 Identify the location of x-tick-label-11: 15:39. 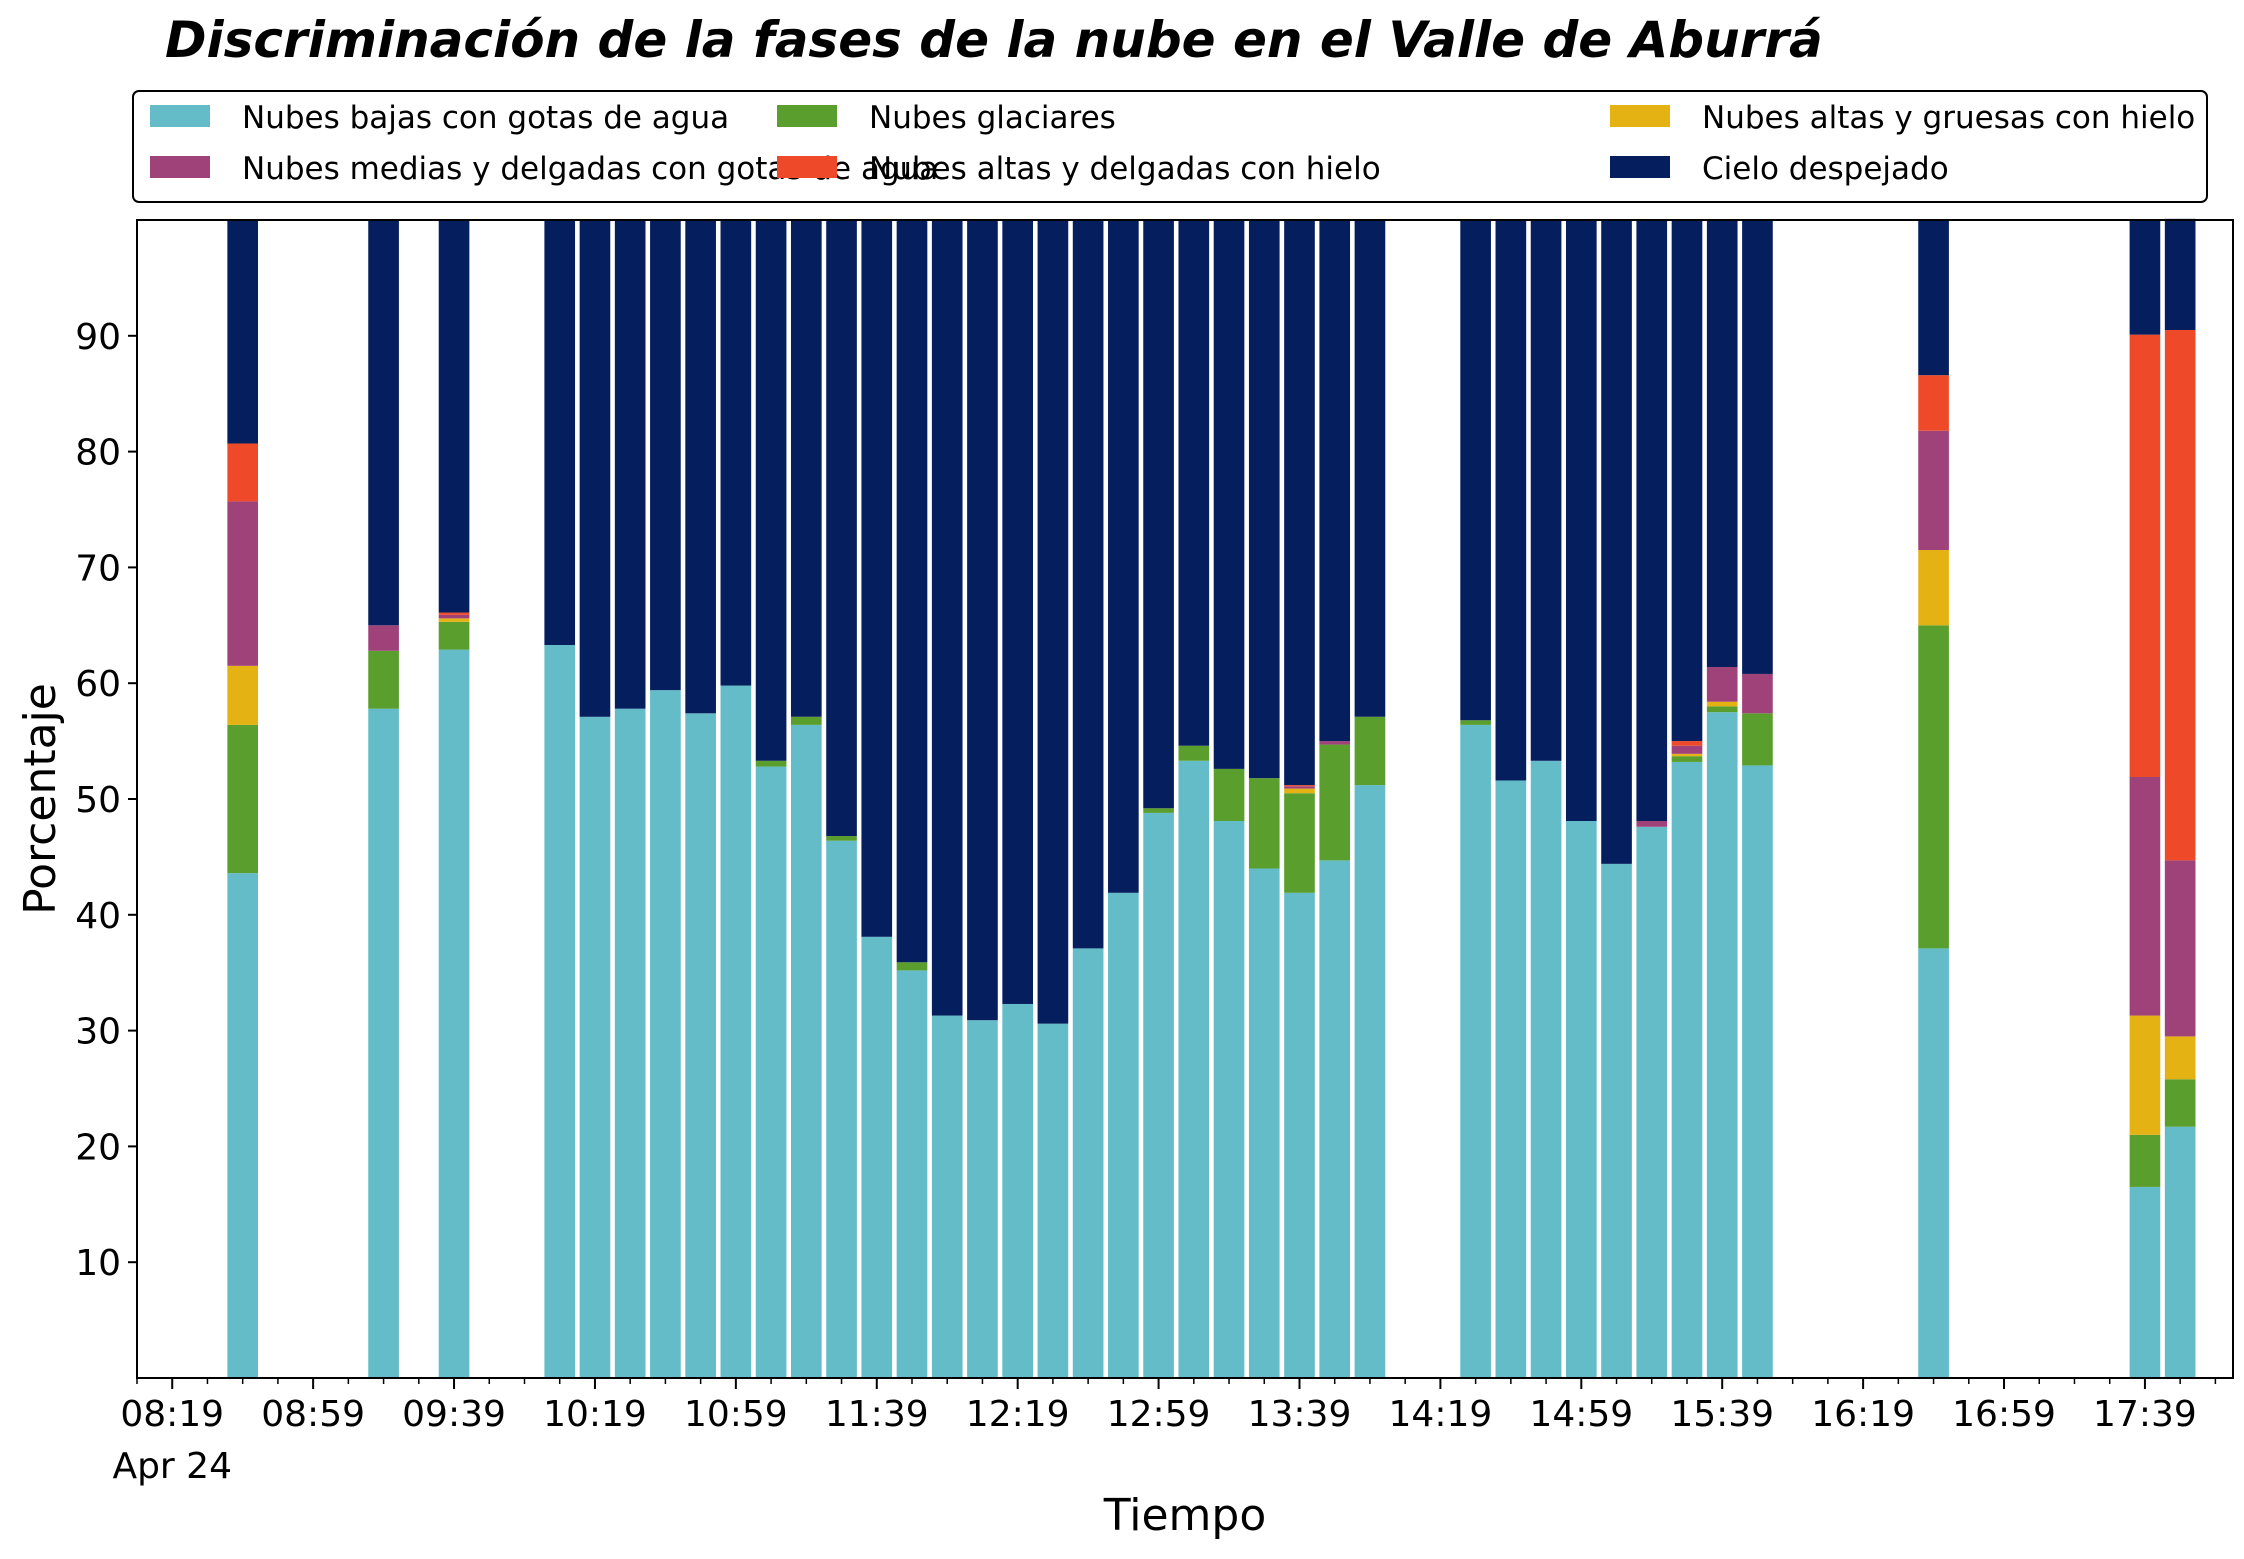
(1722, 1414).